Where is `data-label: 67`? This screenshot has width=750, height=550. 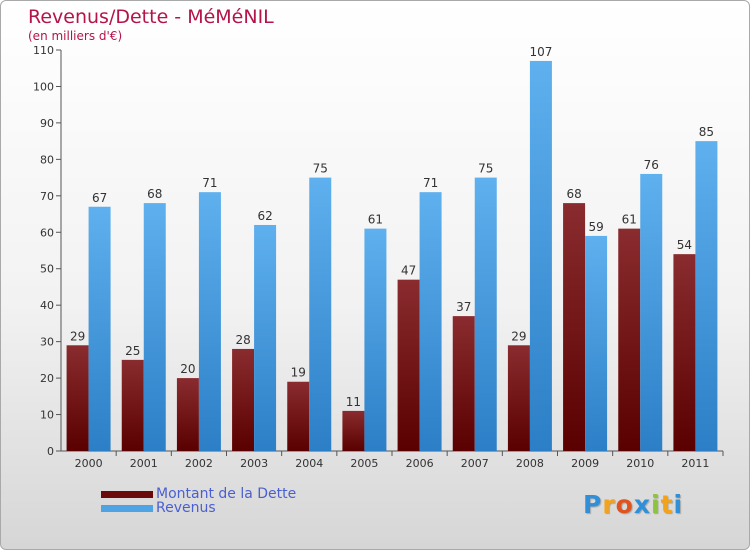 data-label: 67 is located at coordinates (99, 198).